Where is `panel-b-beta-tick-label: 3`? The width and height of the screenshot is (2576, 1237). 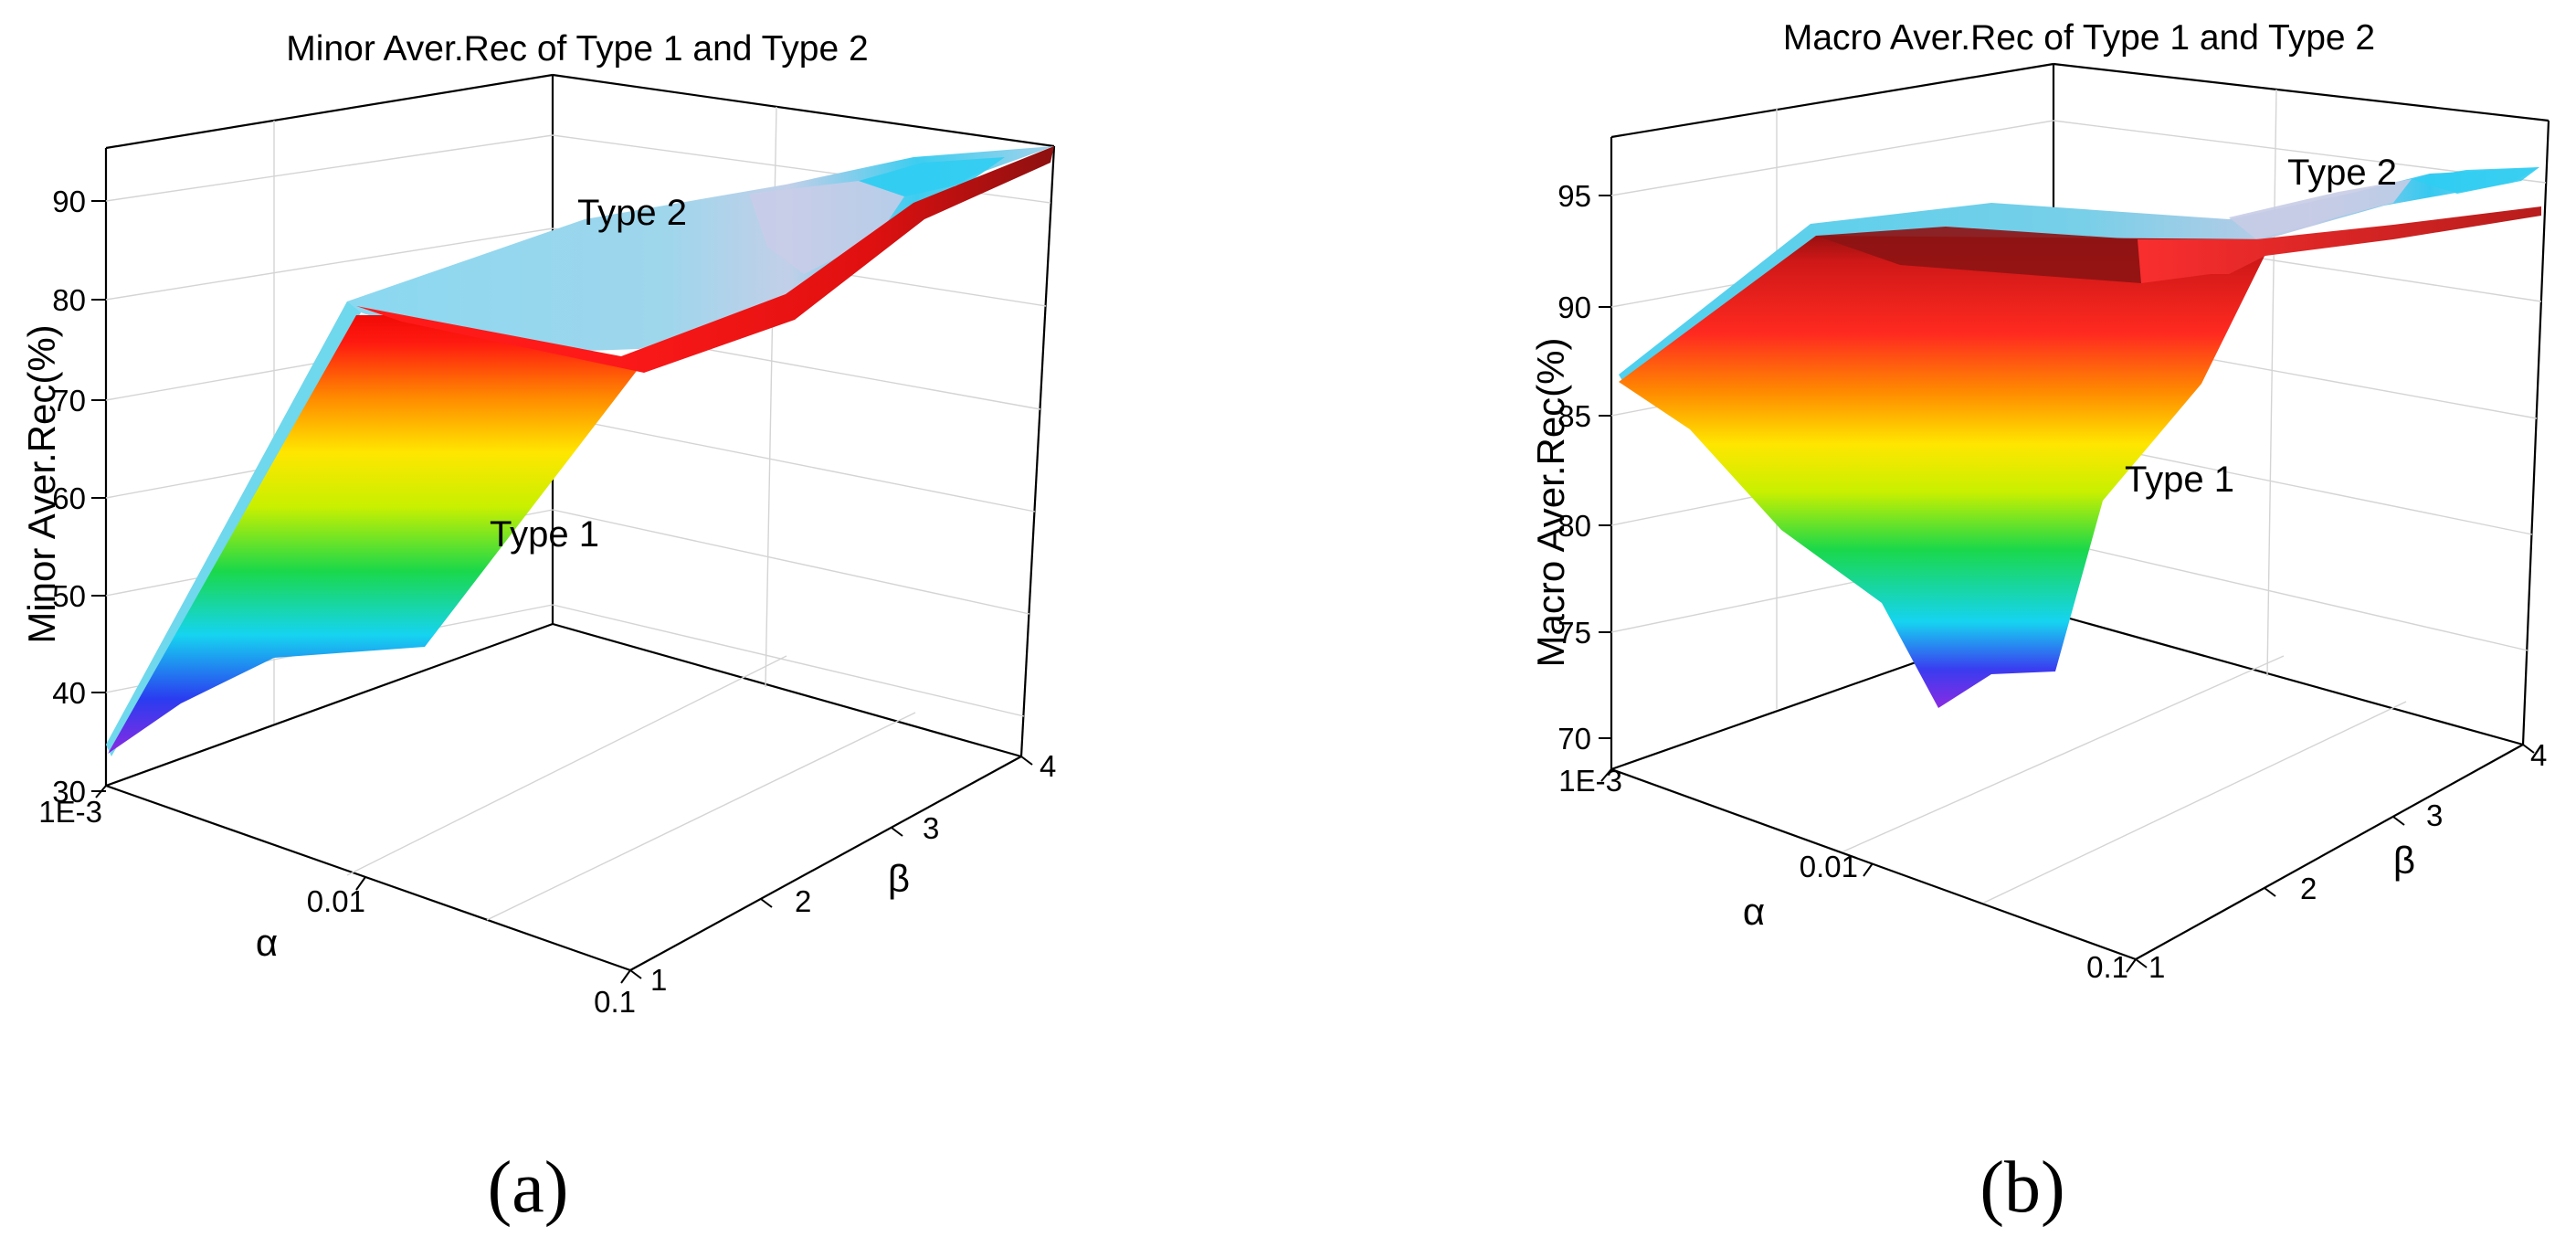 panel-b-beta-tick-label: 3 is located at coordinates (2434, 815).